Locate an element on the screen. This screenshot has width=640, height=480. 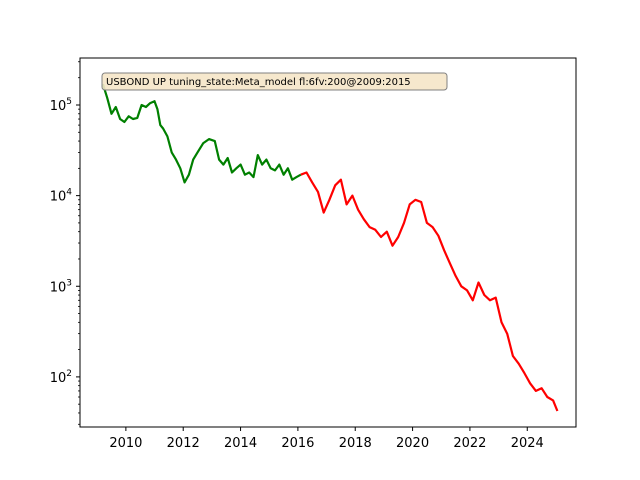
y-tick-label: 10² is located at coordinates (61, 377).